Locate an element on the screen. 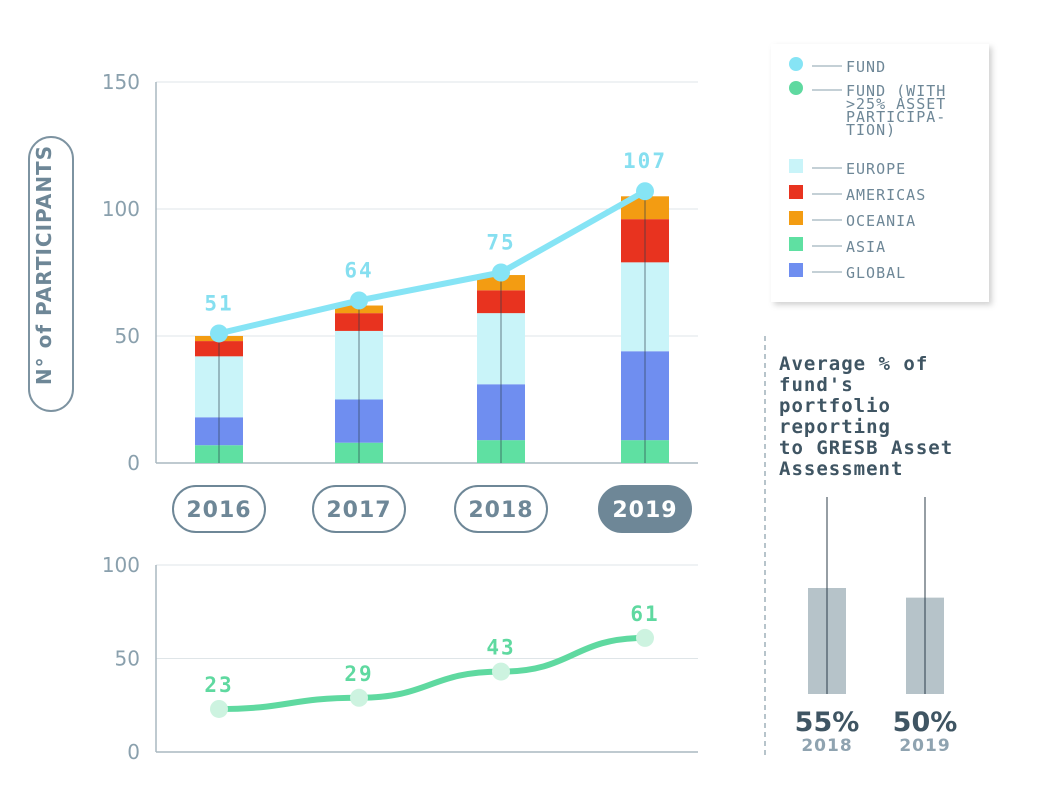  fund-value-label: 75 is located at coordinates (500, 243).